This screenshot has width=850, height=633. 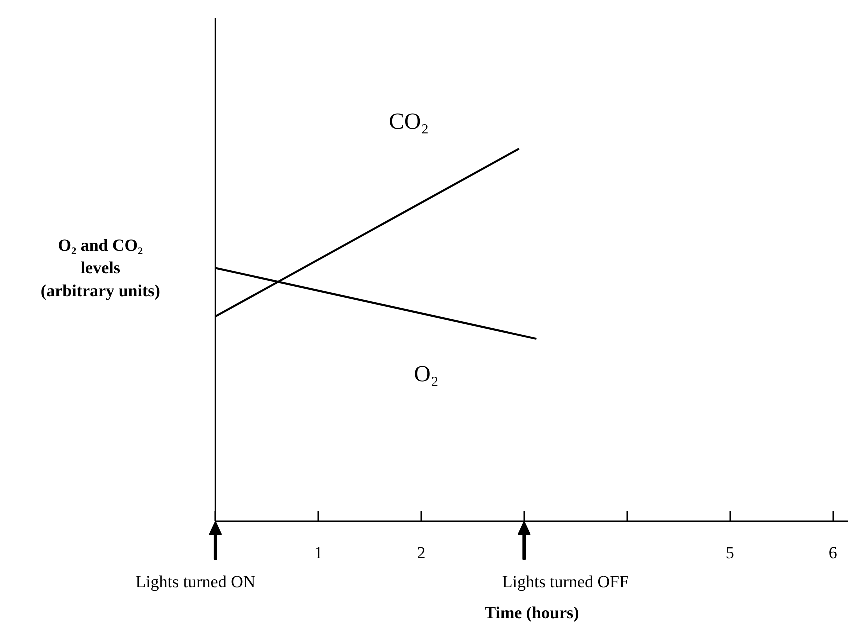 What do you see at coordinates (196, 582) in the screenshot?
I see `legend-label: Lights turned ON` at bounding box center [196, 582].